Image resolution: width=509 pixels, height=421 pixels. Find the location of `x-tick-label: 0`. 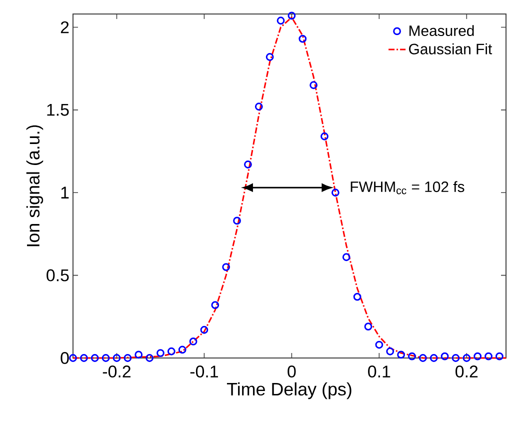

x-tick-label: 0 is located at coordinates (292, 372).